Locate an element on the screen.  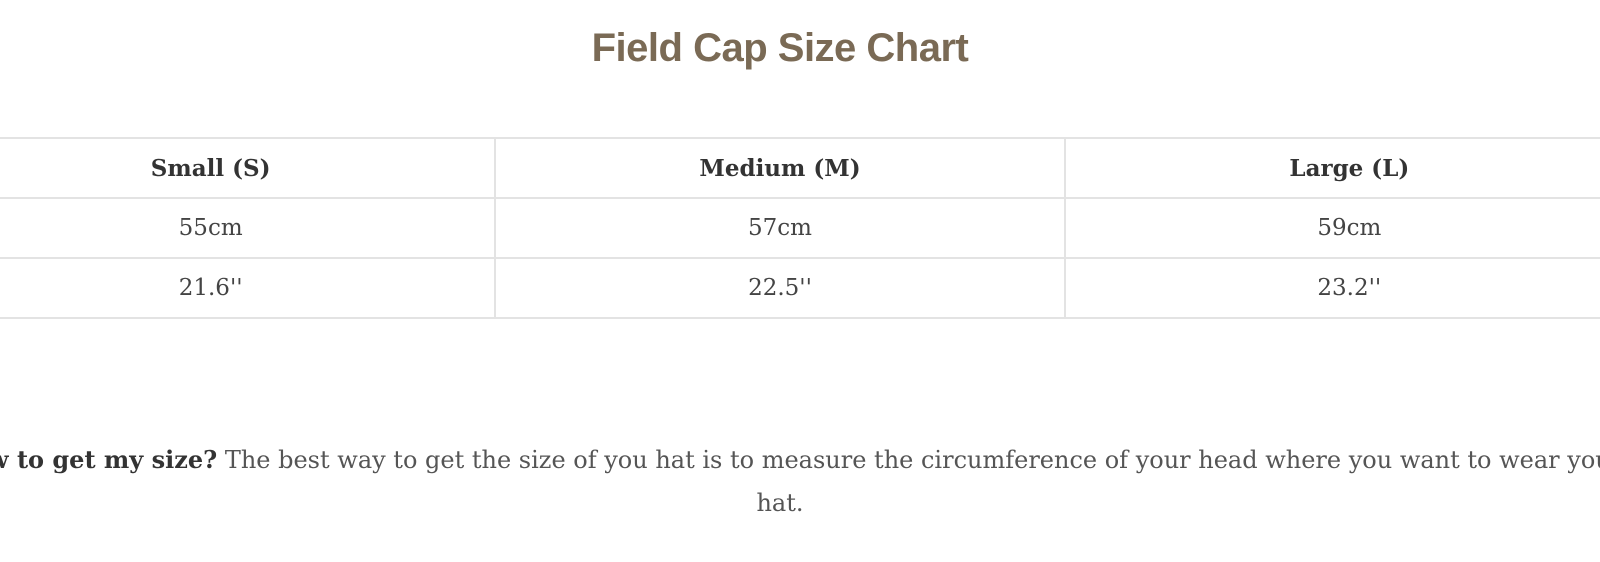
page-title: Field Cap Size Chart is located at coordinates (780, 48).